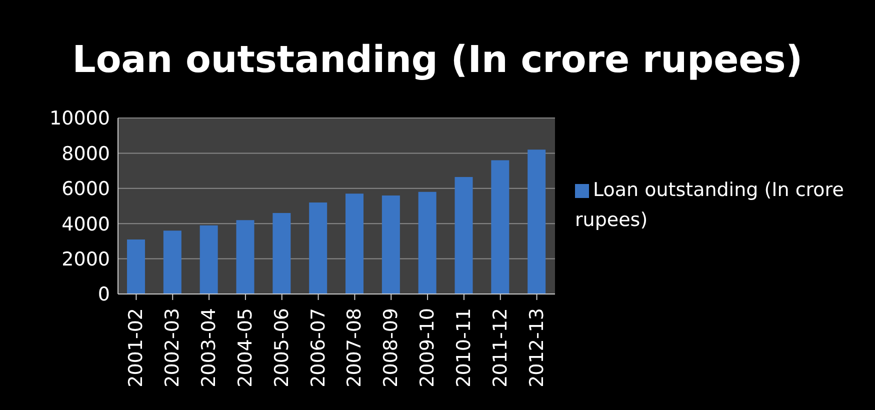 This screenshot has height=410, width=875. What do you see at coordinates (86, 153) in the screenshot?
I see `y-tick-label: 8000` at bounding box center [86, 153].